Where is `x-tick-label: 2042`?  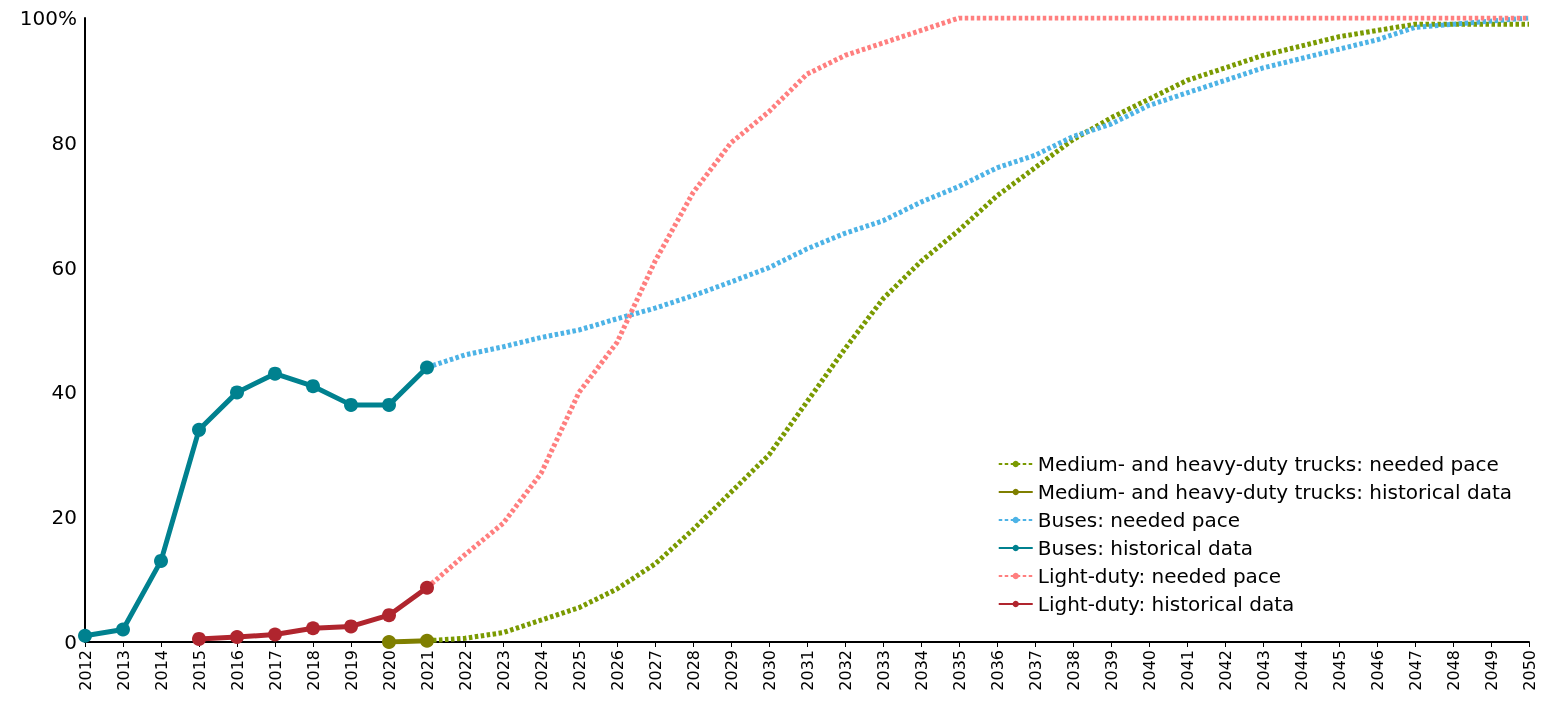
x-tick-label: 2042 is located at coordinates (1225, 670).